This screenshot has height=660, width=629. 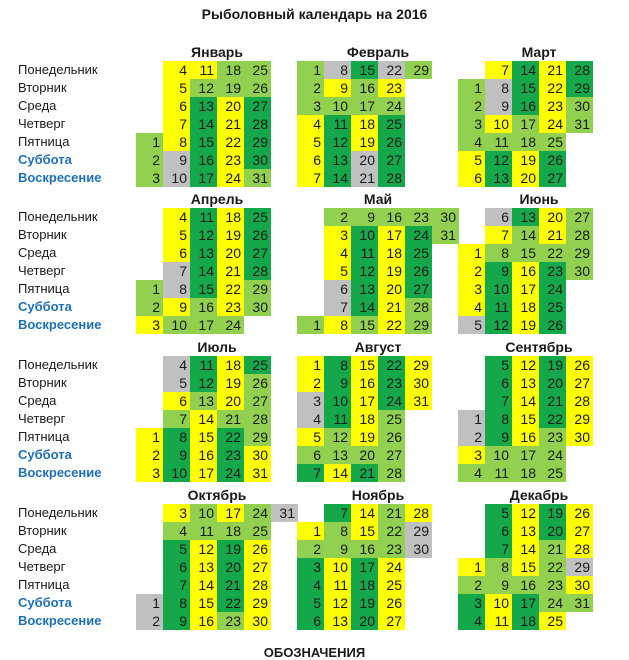 What do you see at coordinates (337, 365) in the screenshot?
I see `day-cell: 8` at bounding box center [337, 365].